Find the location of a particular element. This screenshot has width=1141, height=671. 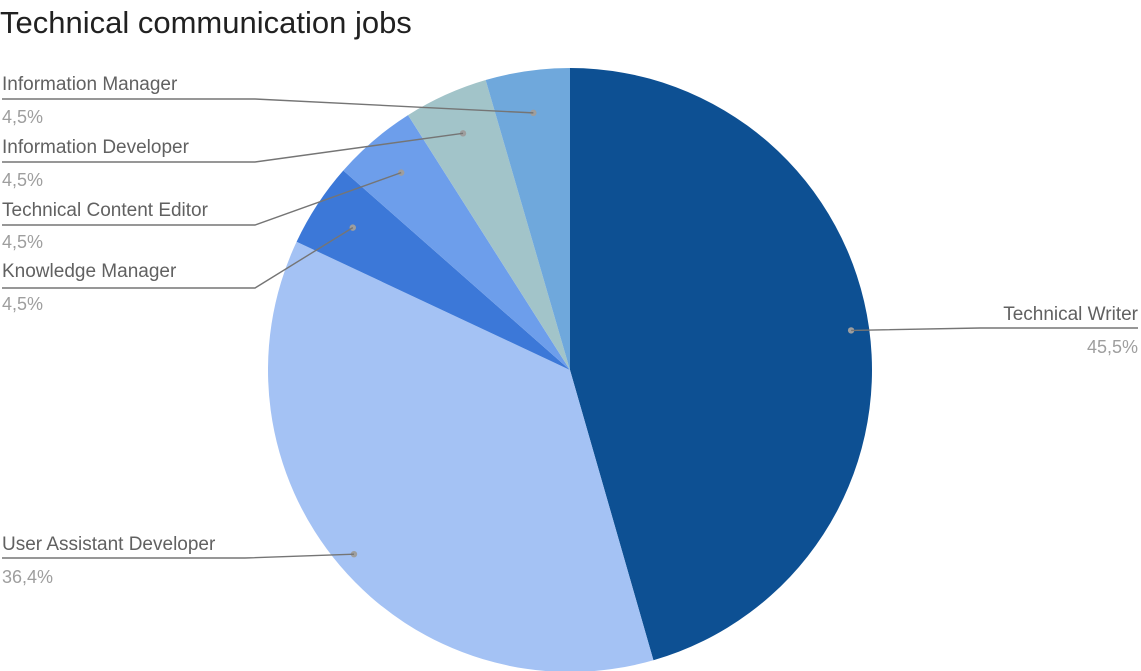

slice-label: Information Manager is located at coordinates (90, 84).